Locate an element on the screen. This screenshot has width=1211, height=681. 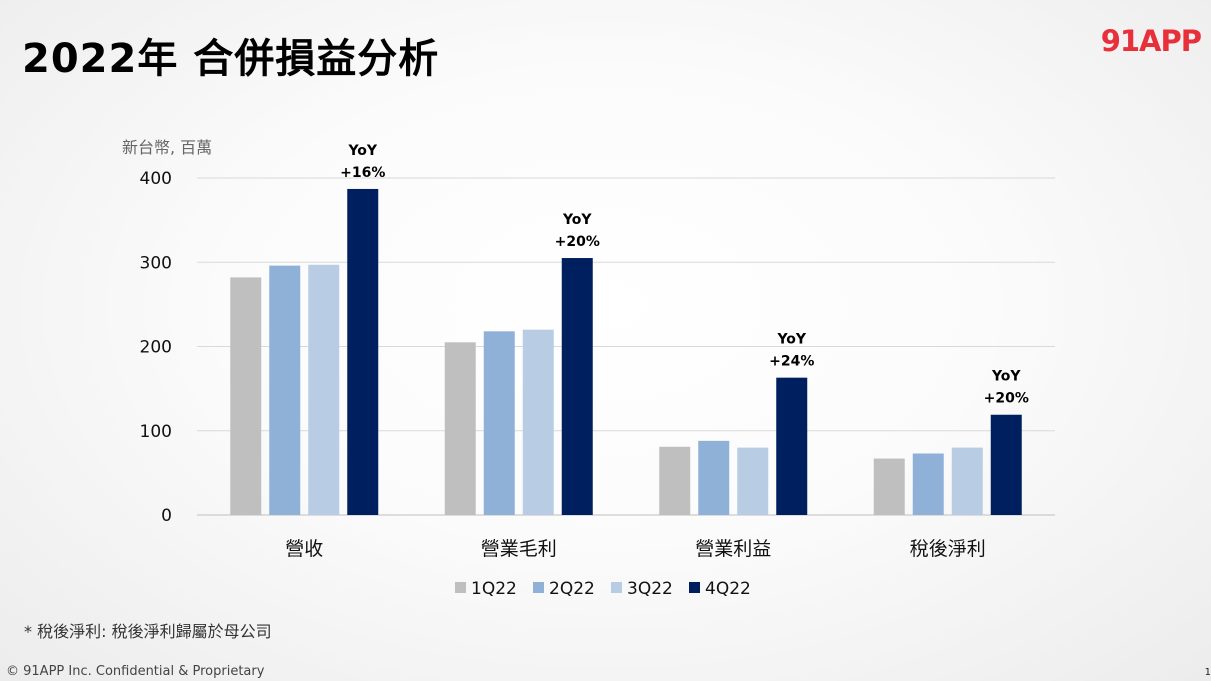
page-number: 1 is located at coordinates (1207, 672).